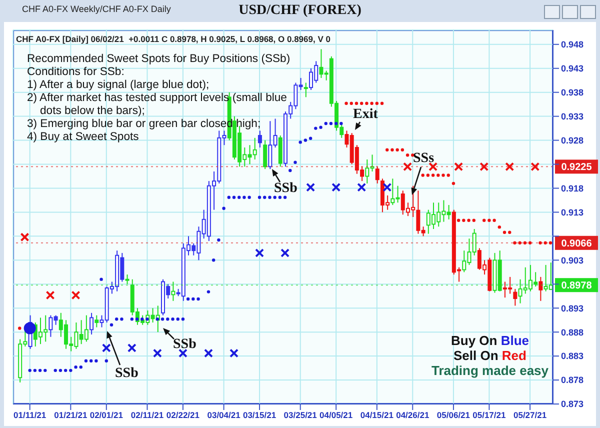 The width and height of the screenshot is (600, 428). What do you see at coordinates (453, 415) in the screenshot?
I see `x-tick-label: 05/06/21` at bounding box center [453, 415].